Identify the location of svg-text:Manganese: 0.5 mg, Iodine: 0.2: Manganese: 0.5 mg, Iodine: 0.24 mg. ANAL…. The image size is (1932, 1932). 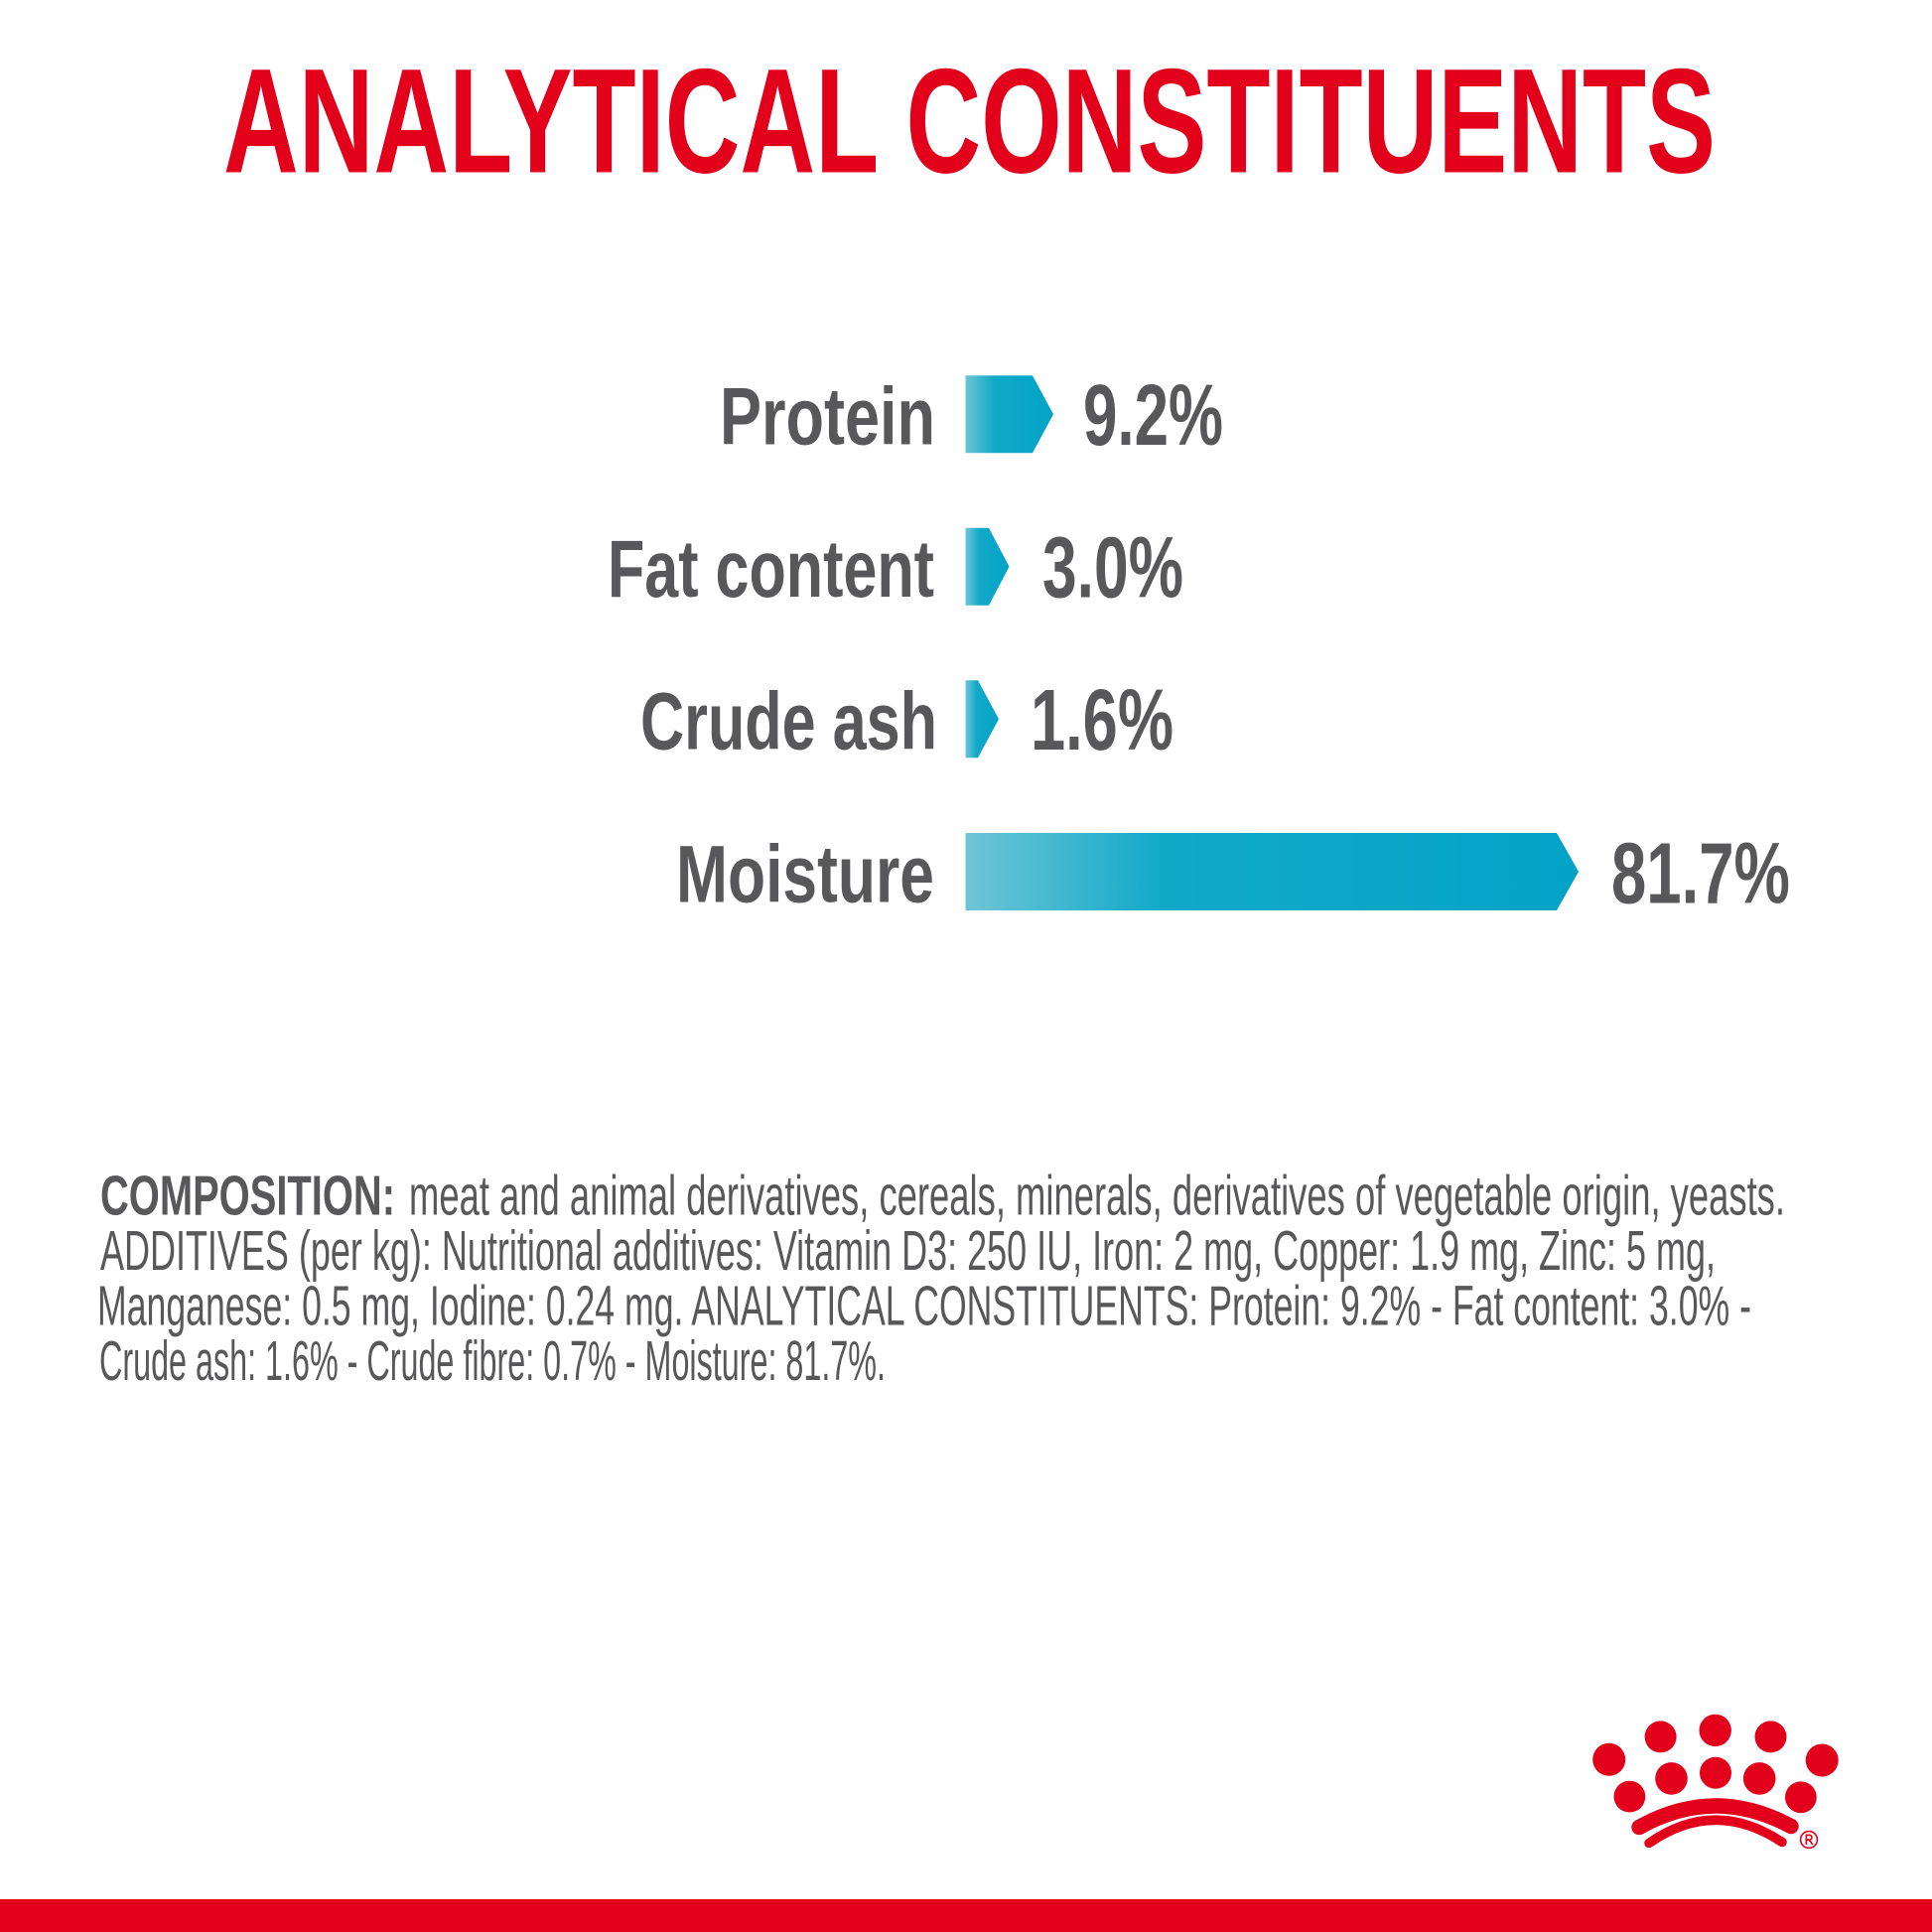
(924, 1306).